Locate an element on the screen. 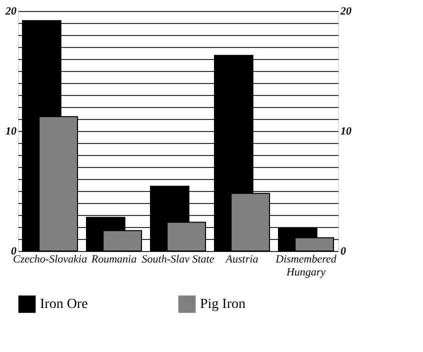 The width and height of the screenshot is (423, 352). legend-label: Iron Ore is located at coordinates (64, 304).